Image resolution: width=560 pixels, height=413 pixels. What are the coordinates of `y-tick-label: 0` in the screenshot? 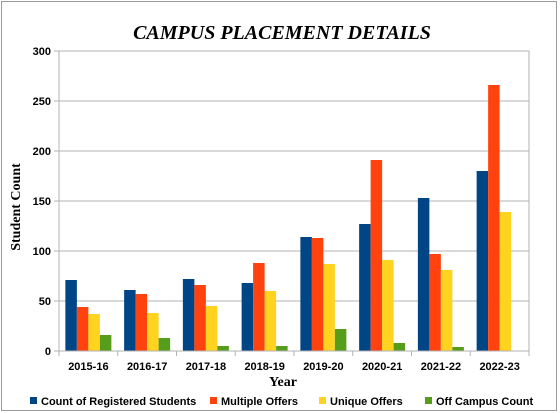 It's located at (48, 352).